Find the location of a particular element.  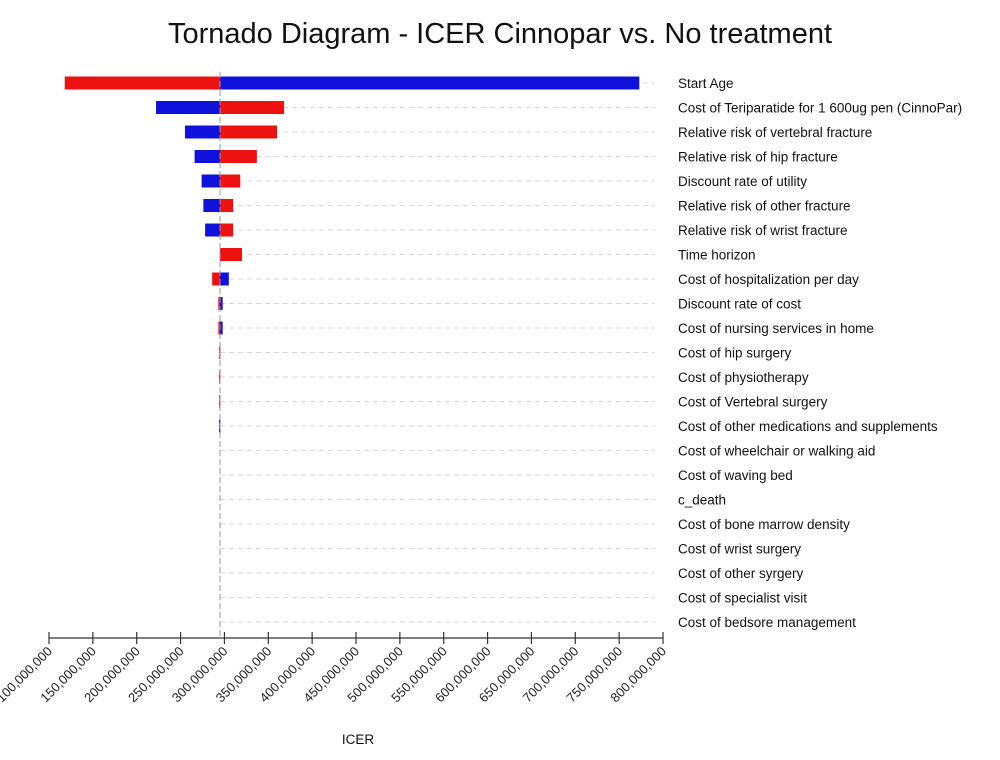

category-label: Cost of wrist surgery is located at coordinates (739, 549).